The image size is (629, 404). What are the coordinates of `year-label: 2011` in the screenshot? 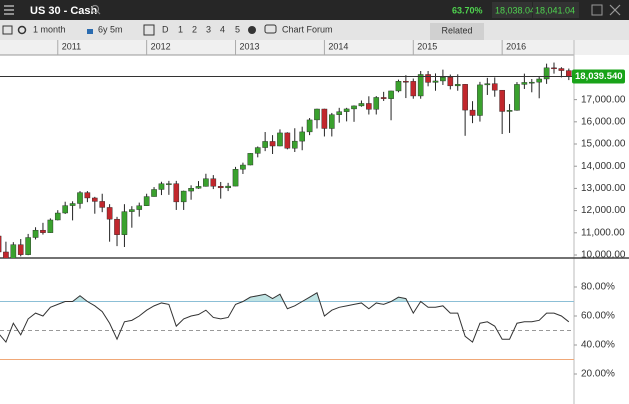 It's located at (71, 46).